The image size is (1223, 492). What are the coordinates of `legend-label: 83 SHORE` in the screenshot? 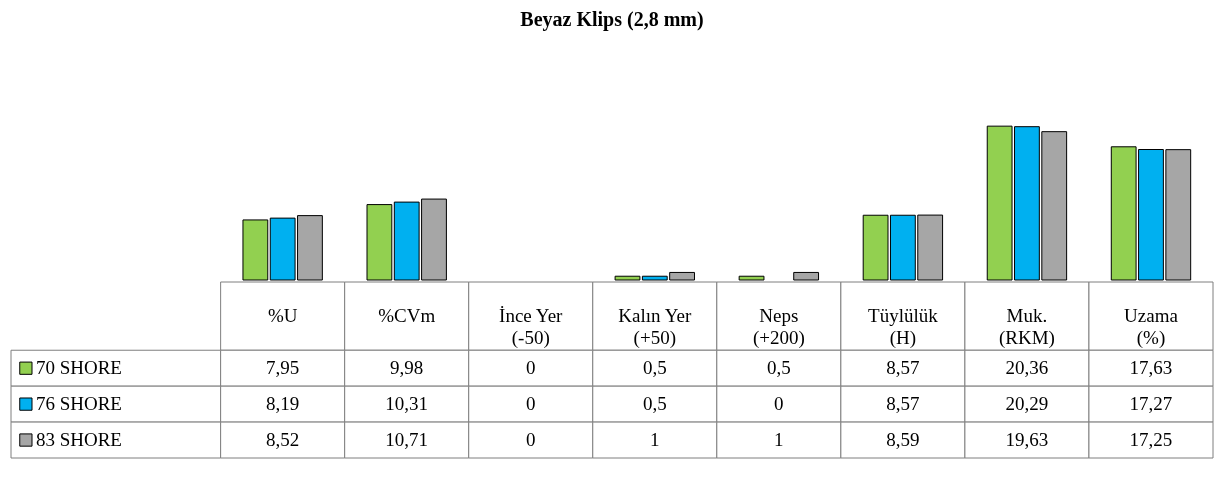 It's located at (78, 440).